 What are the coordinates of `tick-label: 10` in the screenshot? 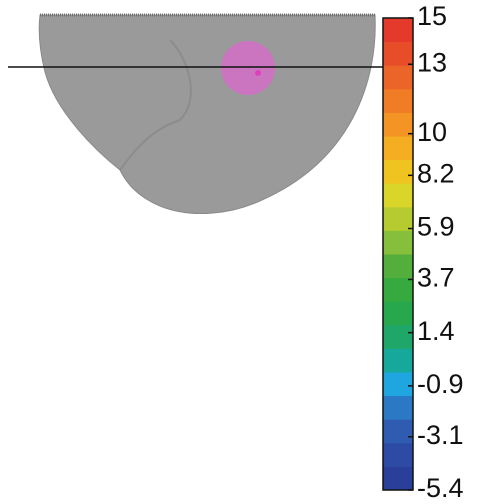 It's located at (432, 132).